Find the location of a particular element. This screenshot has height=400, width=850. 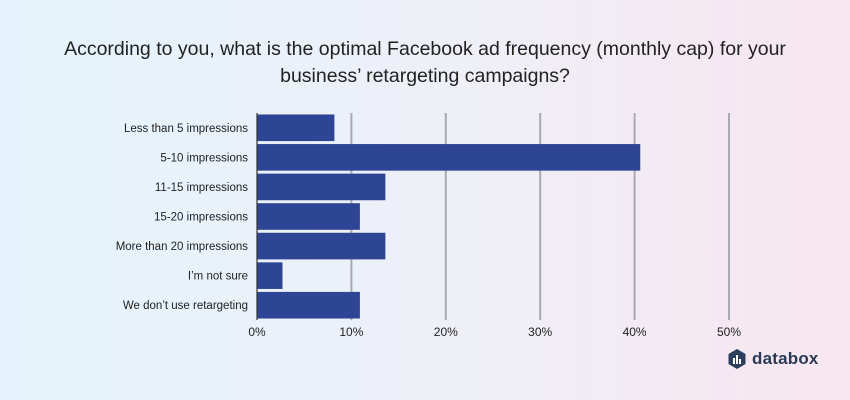

x-tick-label-2: 20% is located at coordinates (446, 332).